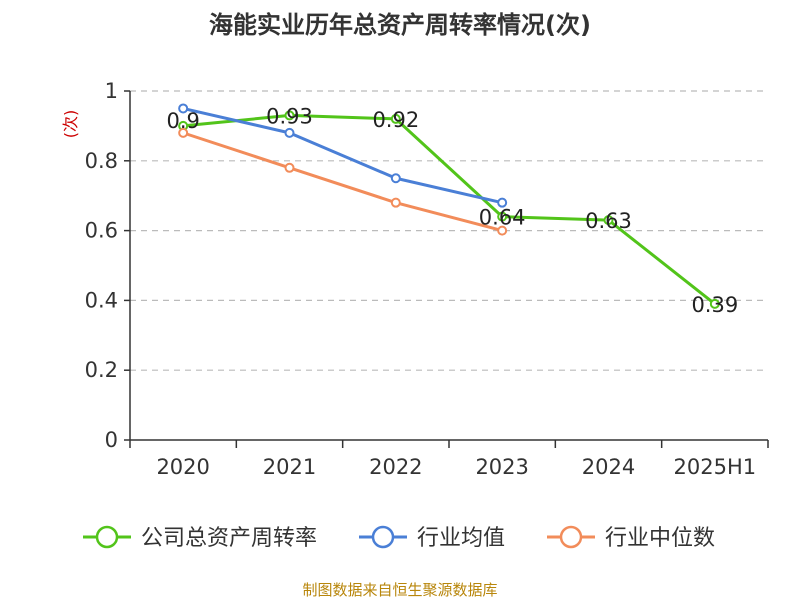 The width and height of the screenshot is (800, 600). I want to click on y-axis-label: (次), so click(70, 124).